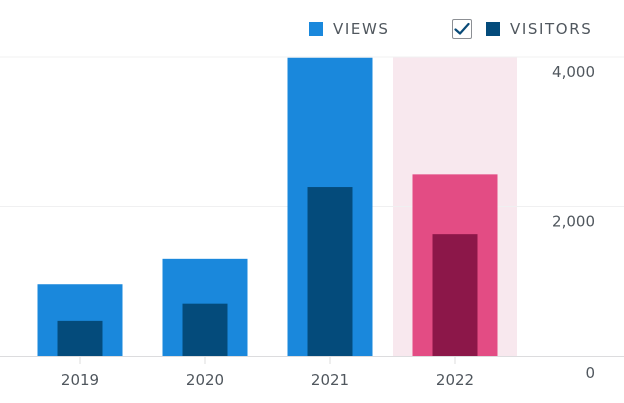 The image size is (624, 403). What do you see at coordinates (205, 380) in the screenshot?
I see `x-tick-label-2020: 2020` at bounding box center [205, 380].